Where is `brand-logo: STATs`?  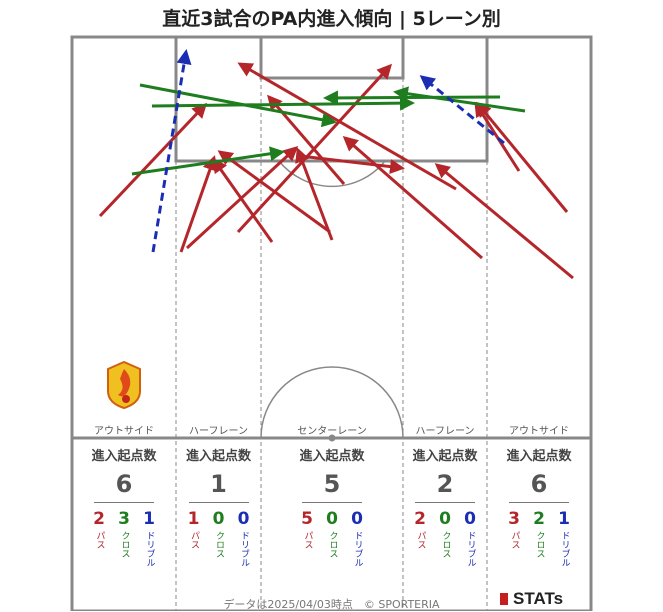 brand-logo: STATs is located at coordinates (531, 599).